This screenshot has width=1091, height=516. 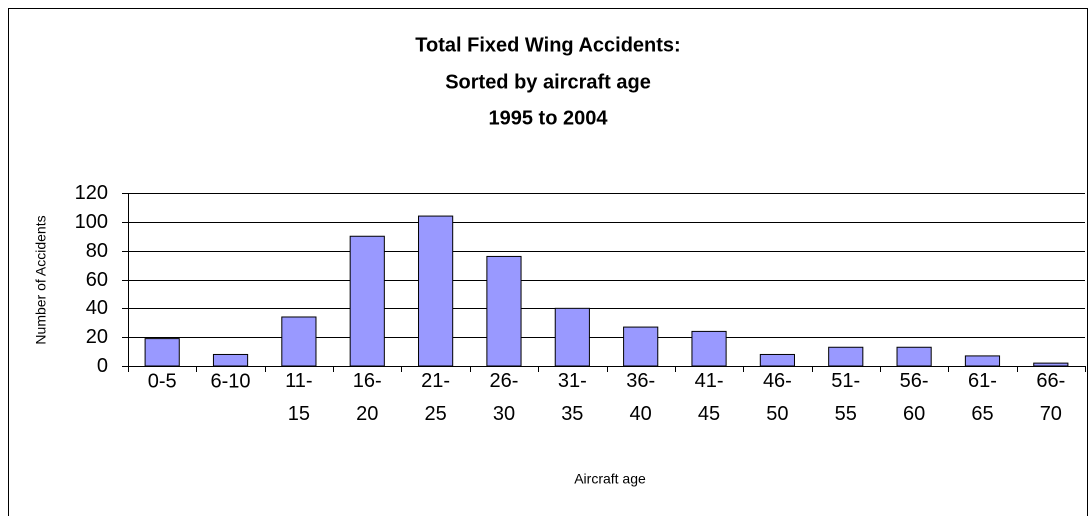 What do you see at coordinates (162, 381) in the screenshot?
I see `x-tick-label: 0-5` at bounding box center [162, 381].